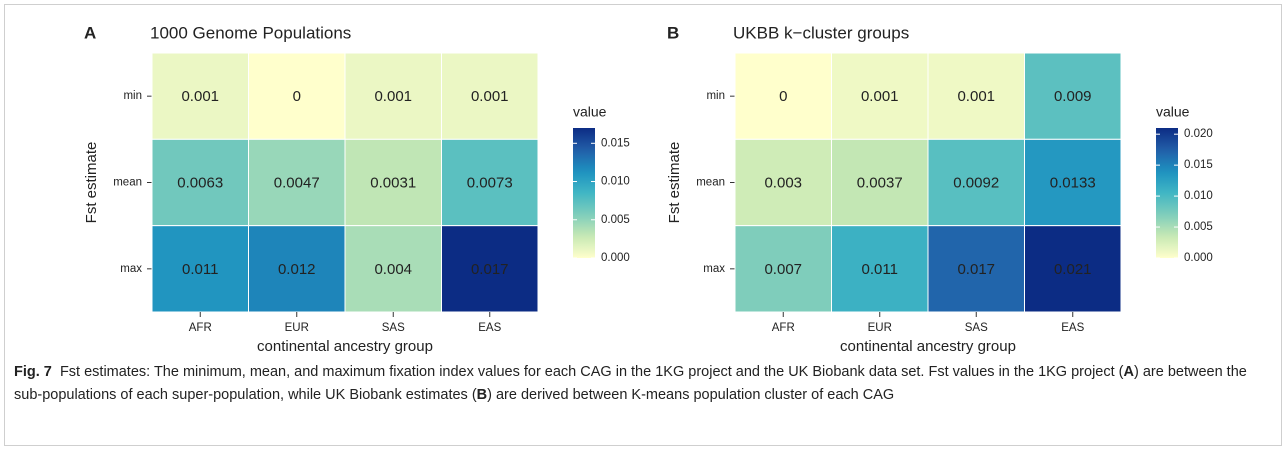 This screenshot has height=451, width=1287. What do you see at coordinates (821, 32) in the screenshot?
I see `chart-title: UKBB k−cluster groups` at bounding box center [821, 32].